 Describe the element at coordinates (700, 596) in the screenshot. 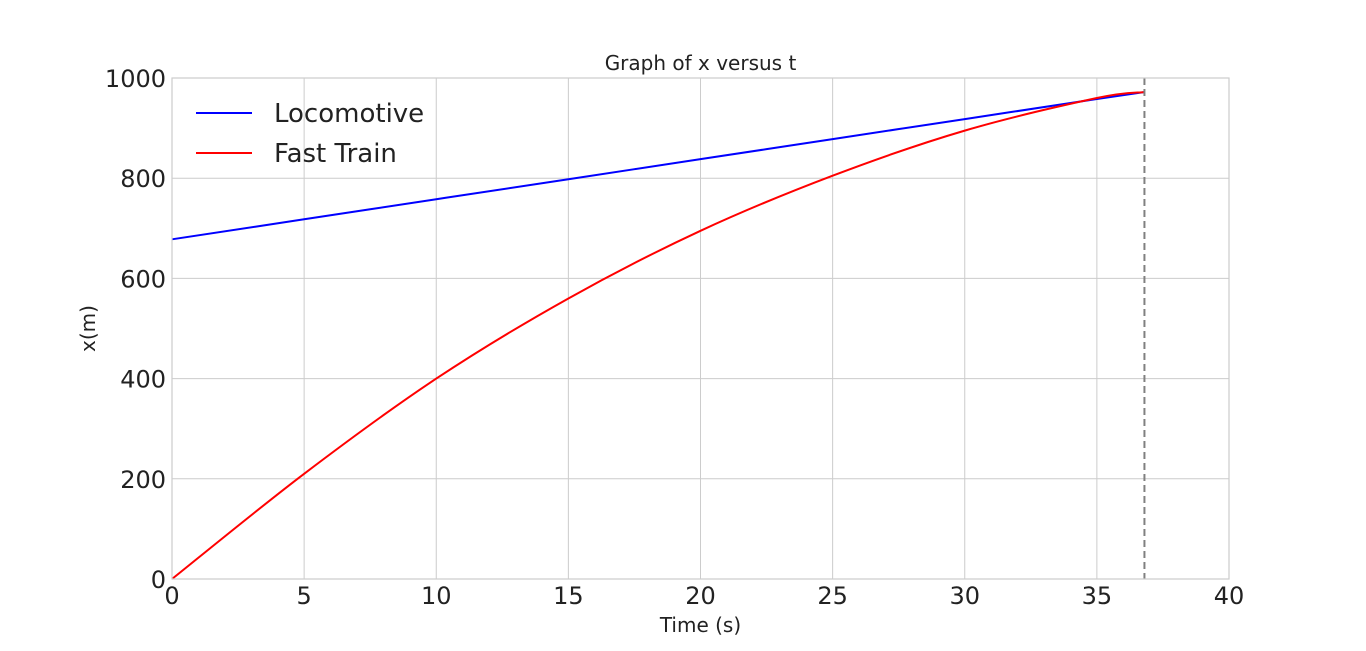

I see `x-tick-label: 20` at that location.